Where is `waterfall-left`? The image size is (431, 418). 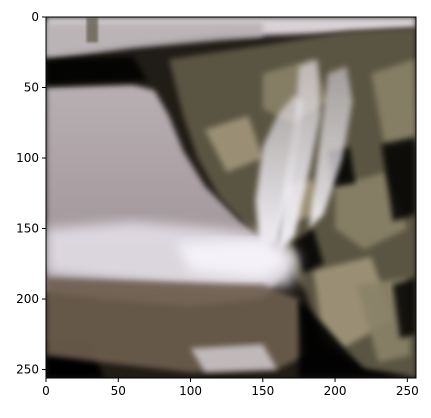
waterfall-left is located at coordinates (279, 172).